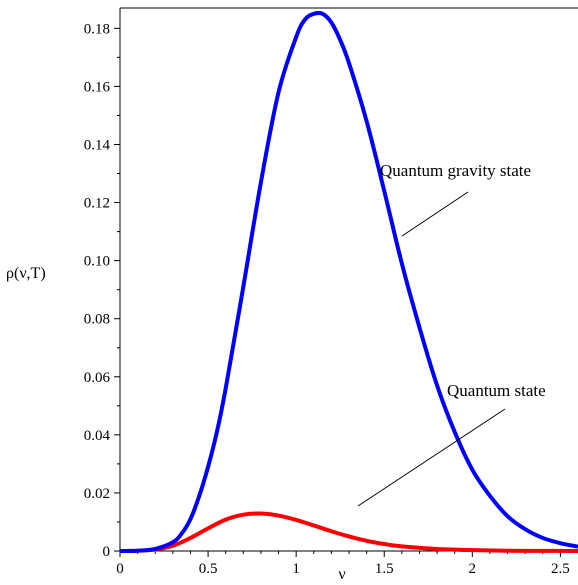 Image resolution: width=578 pixels, height=585 pixels. Describe the element at coordinates (26, 273) in the screenshot. I see `y-axis-label: ρ(ν,T)` at that location.